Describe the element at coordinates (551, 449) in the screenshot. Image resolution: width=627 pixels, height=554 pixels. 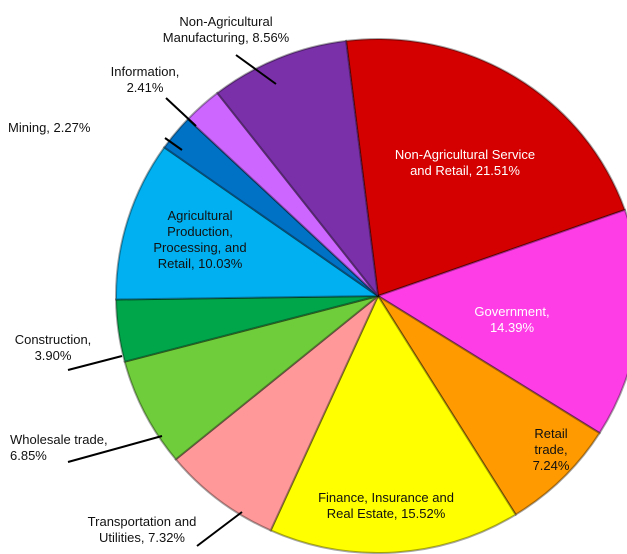
I see `data-label: Retail trade, 7.24%` at that location.